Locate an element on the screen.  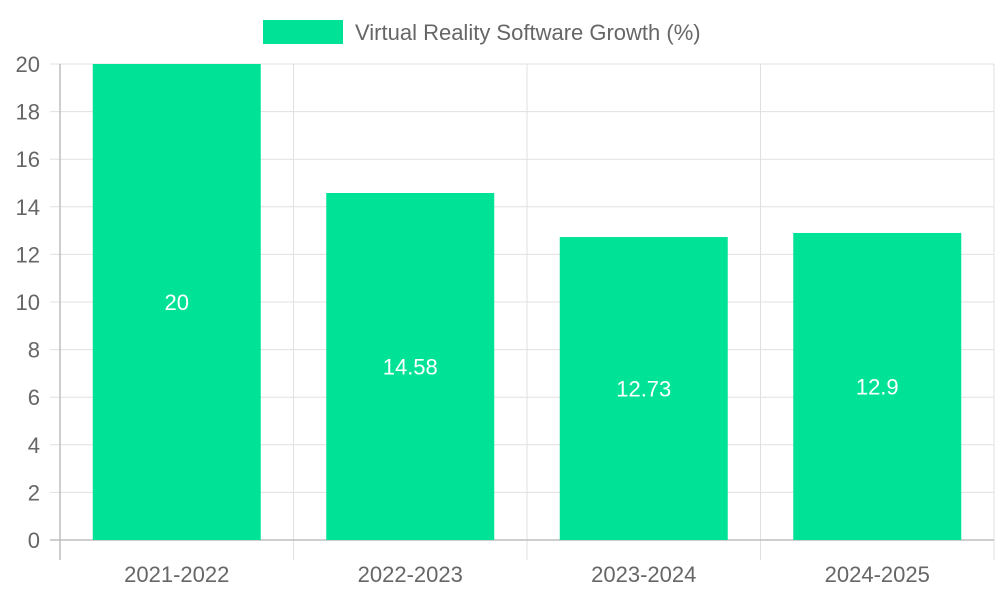
y-tick-label: 6 is located at coordinates (34, 397).